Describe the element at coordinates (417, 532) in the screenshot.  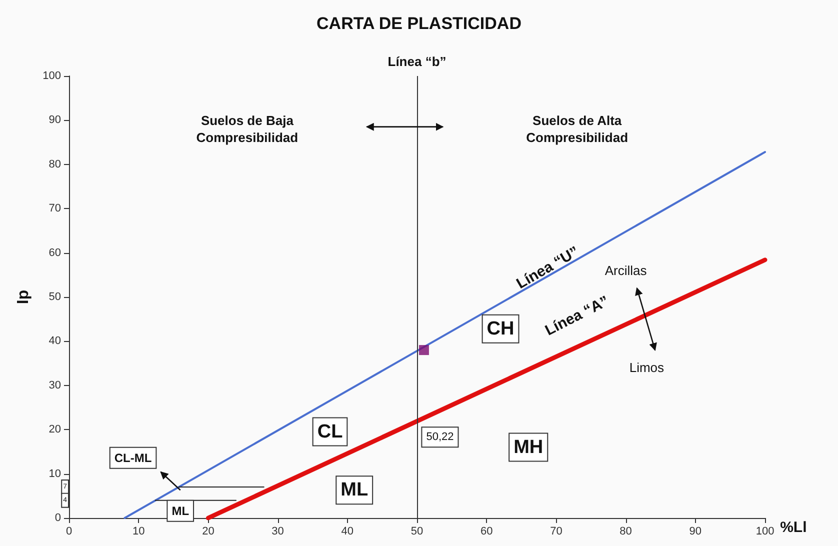
I see `x-tick-label: 50` at that location.